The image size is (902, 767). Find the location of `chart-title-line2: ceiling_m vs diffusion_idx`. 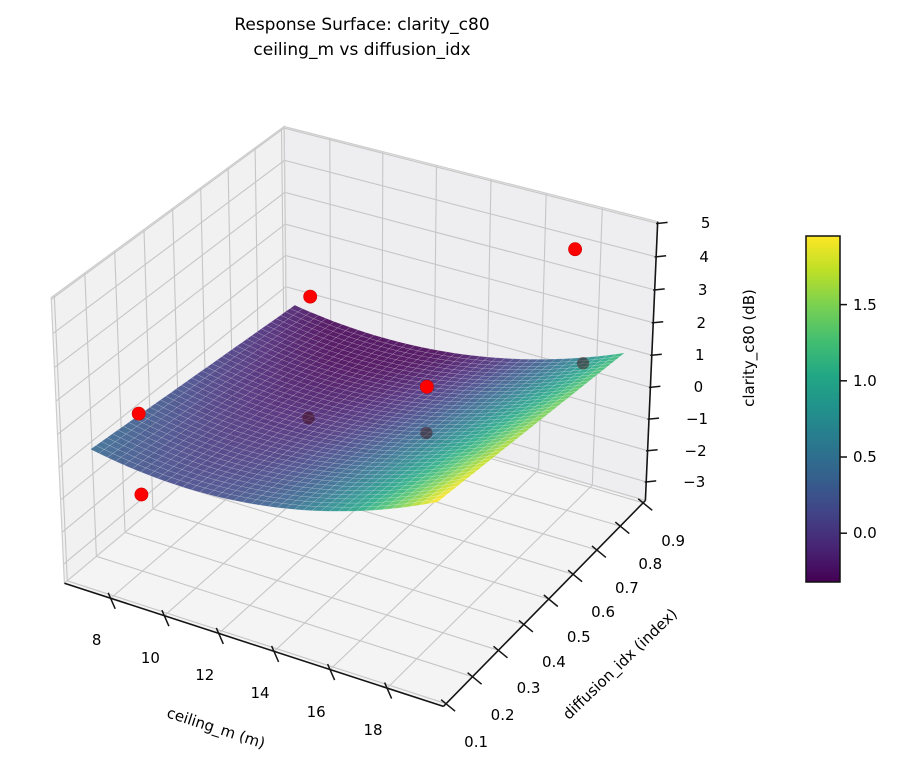

chart-title-line2: ceiling_m vs diffusion_idx is located at coordinates (362, 50).